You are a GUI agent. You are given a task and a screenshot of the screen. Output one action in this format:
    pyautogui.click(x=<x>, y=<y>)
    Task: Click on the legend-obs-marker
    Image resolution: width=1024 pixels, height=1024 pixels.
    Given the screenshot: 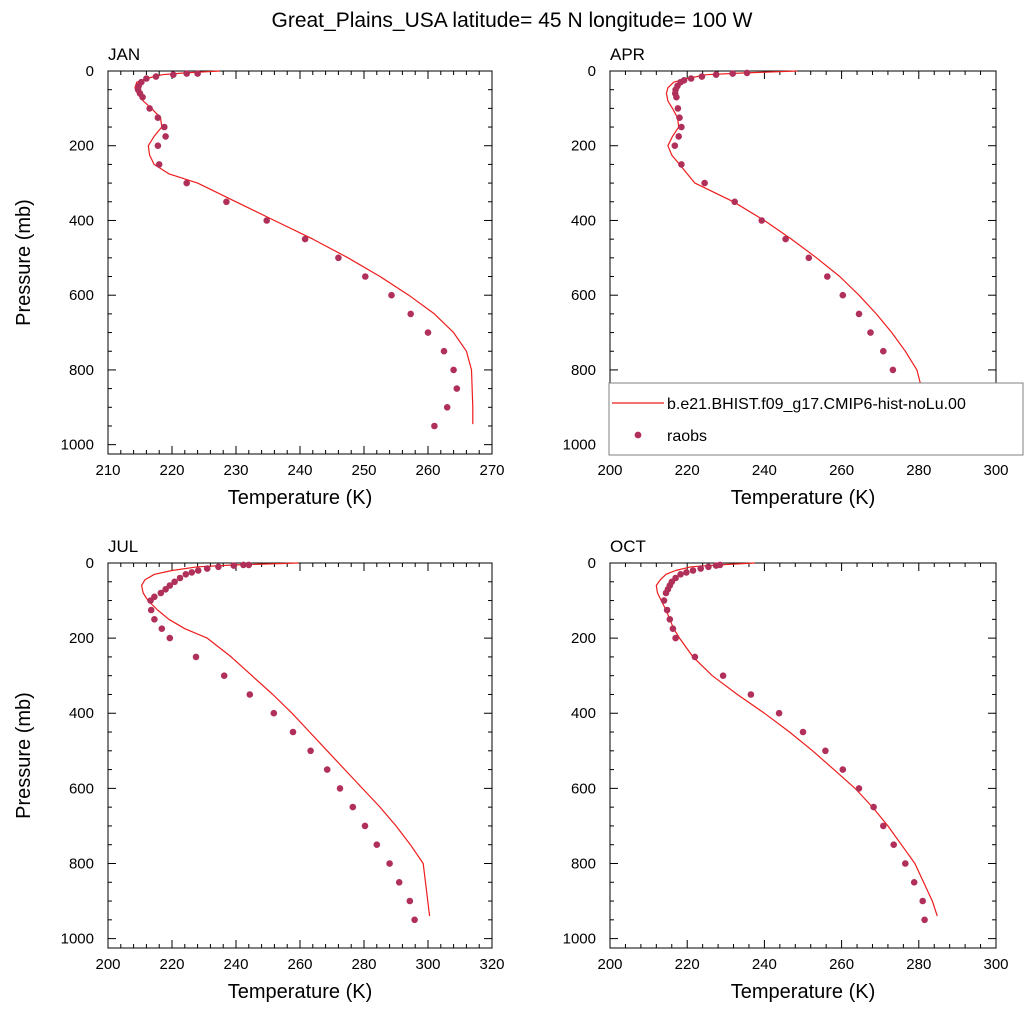 What is the action you would take?
    pyautogui.click(x=638, y=435)
    